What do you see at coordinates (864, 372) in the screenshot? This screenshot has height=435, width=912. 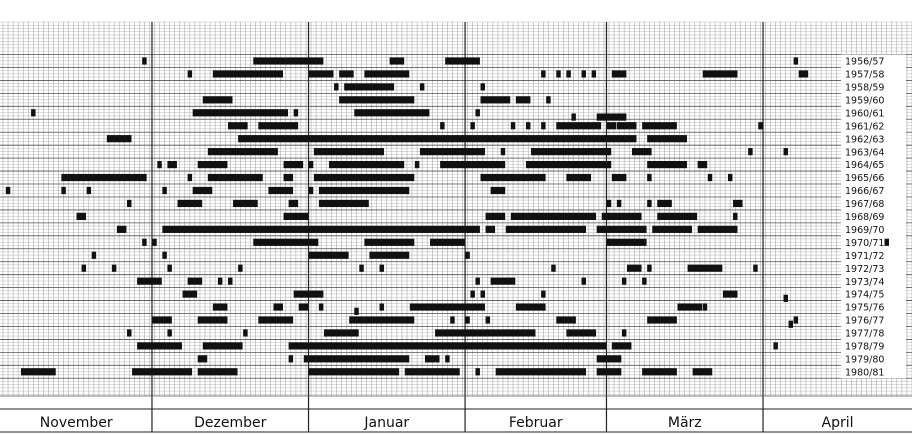 I see `winter-label: 1980/81` at bounding box center [864, 372].